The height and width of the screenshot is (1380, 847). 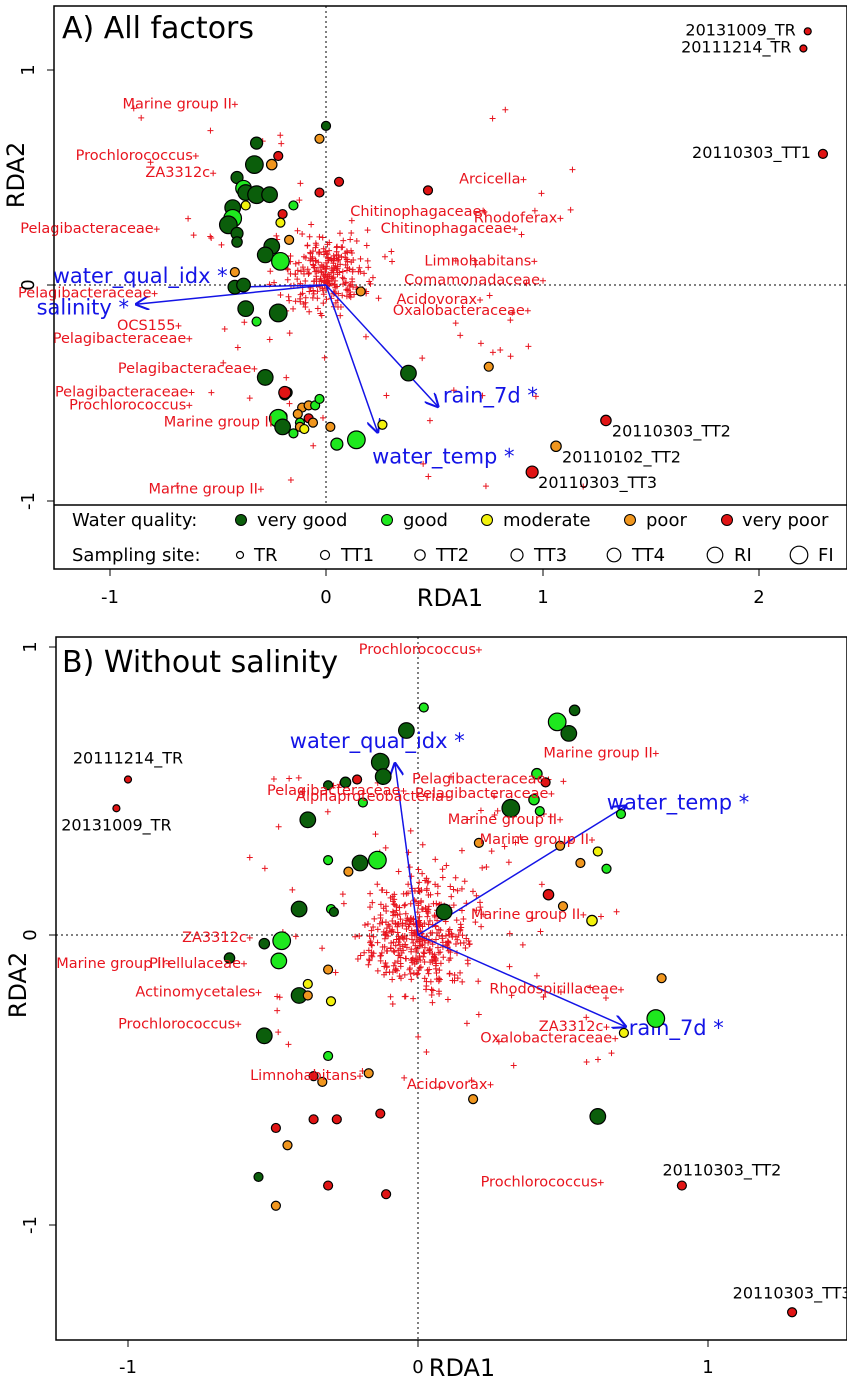 I want to click on taxon-label: ZA3312c, so click(x=571, y=1027).